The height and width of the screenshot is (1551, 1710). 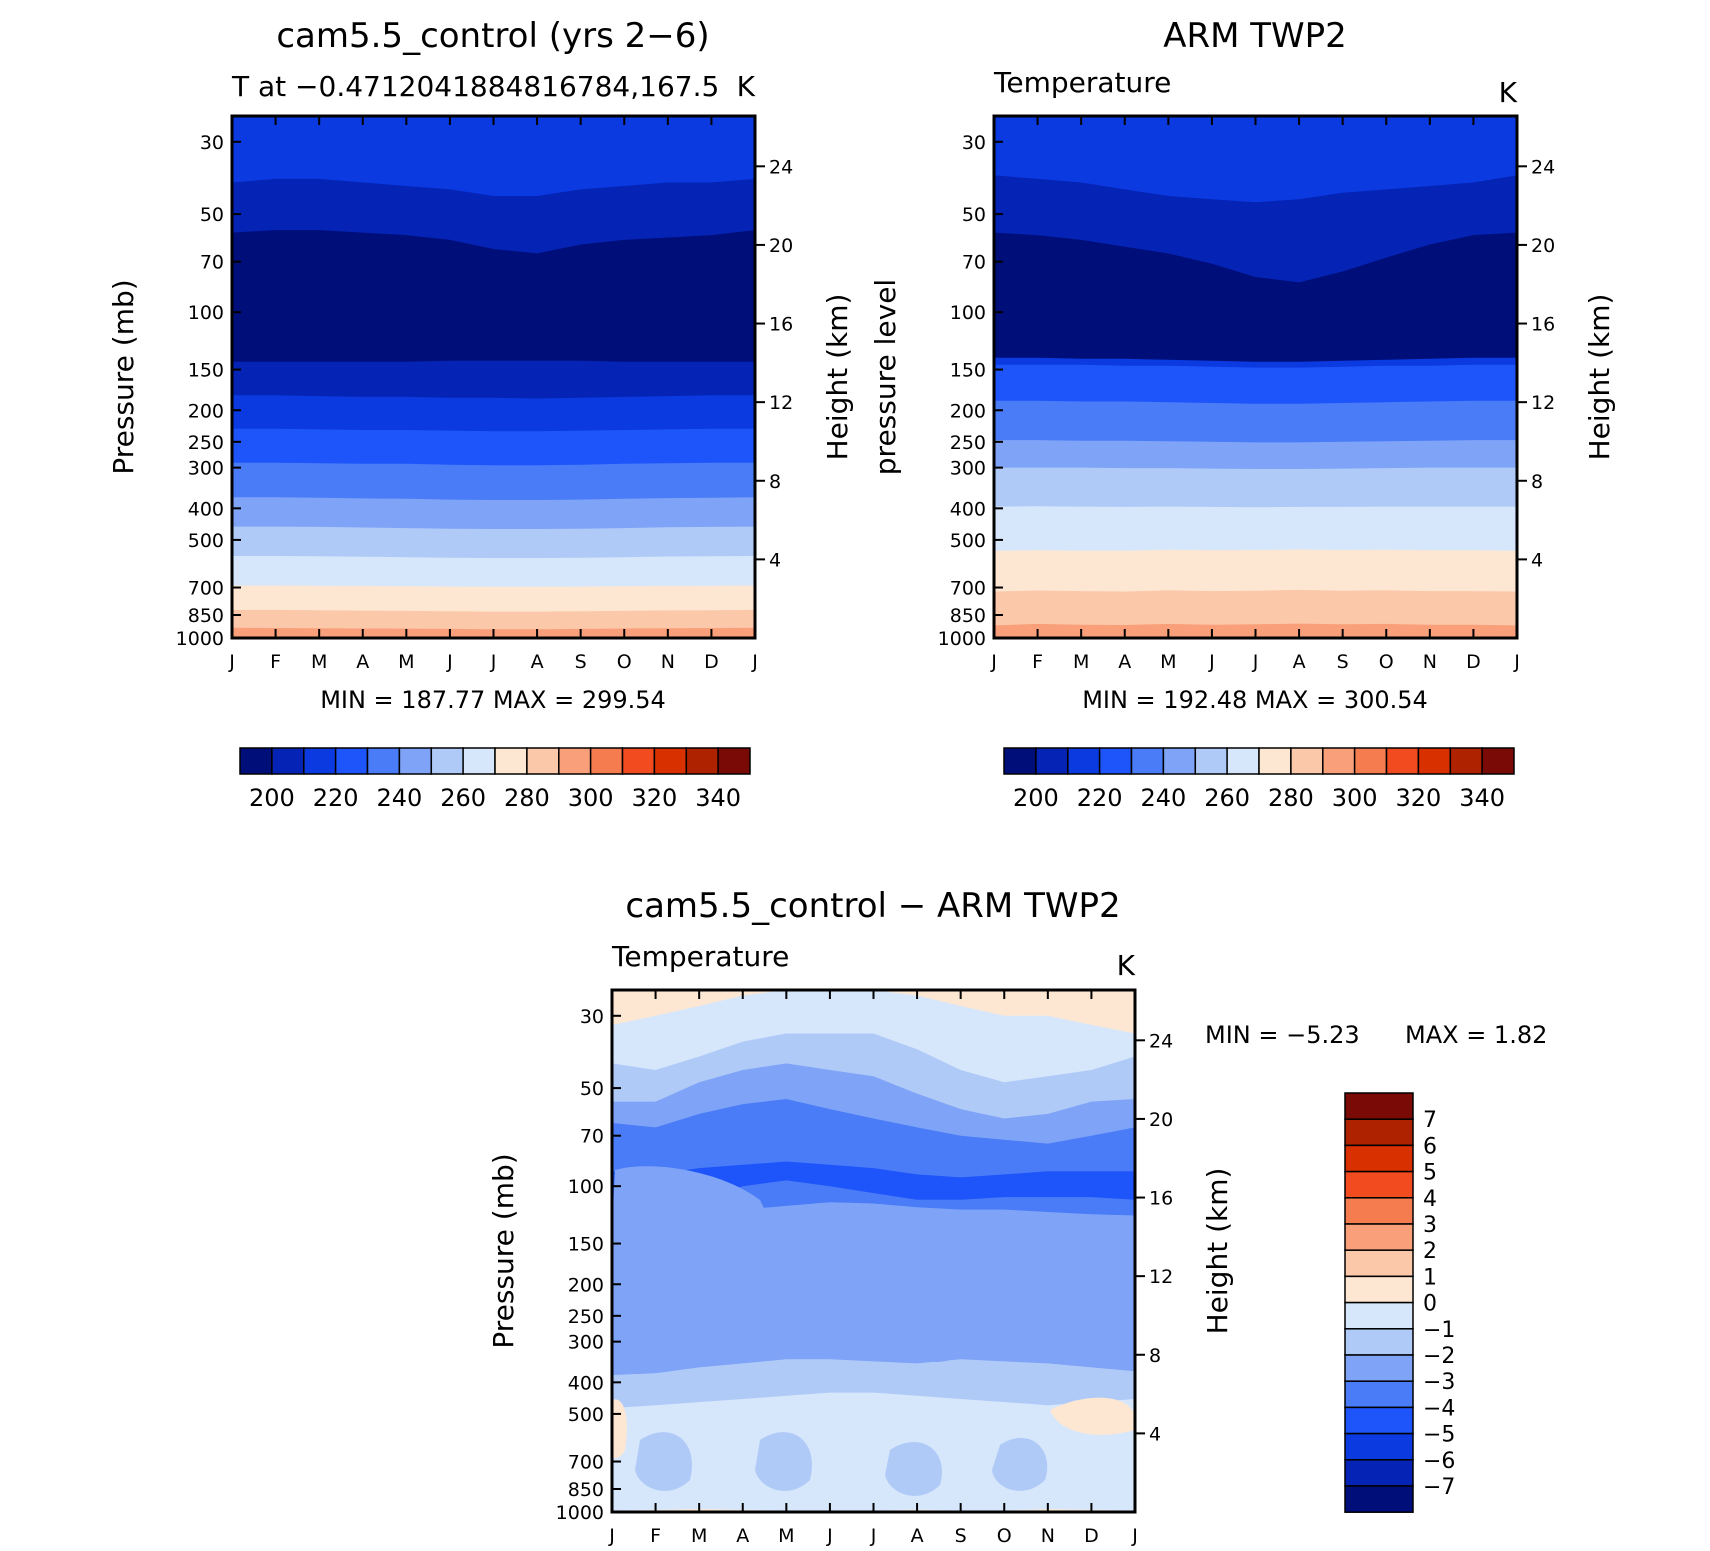 I want to click on panel-obs-stats: MIN = 192.48 MAX = 300.54, so click(x=1255, y=700).